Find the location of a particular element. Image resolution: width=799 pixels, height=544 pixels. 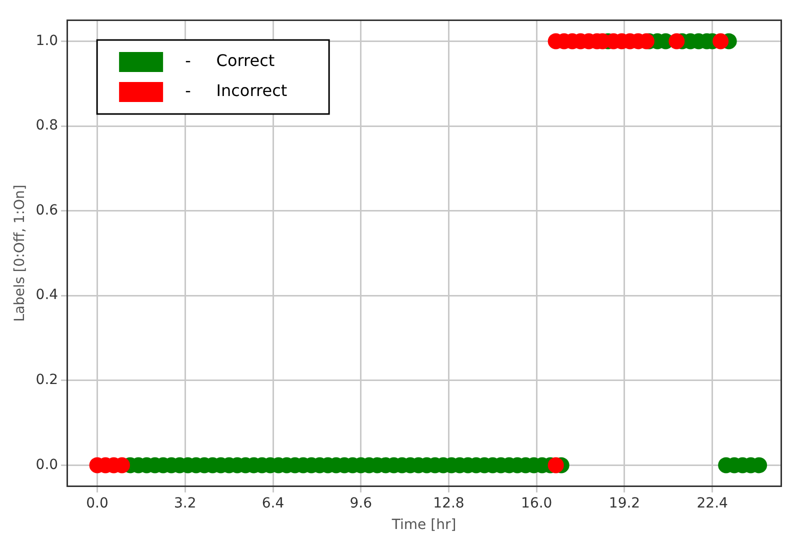

y-axis-title: Labels [0:Off, 1:On] is located at coordinates (20, 253).